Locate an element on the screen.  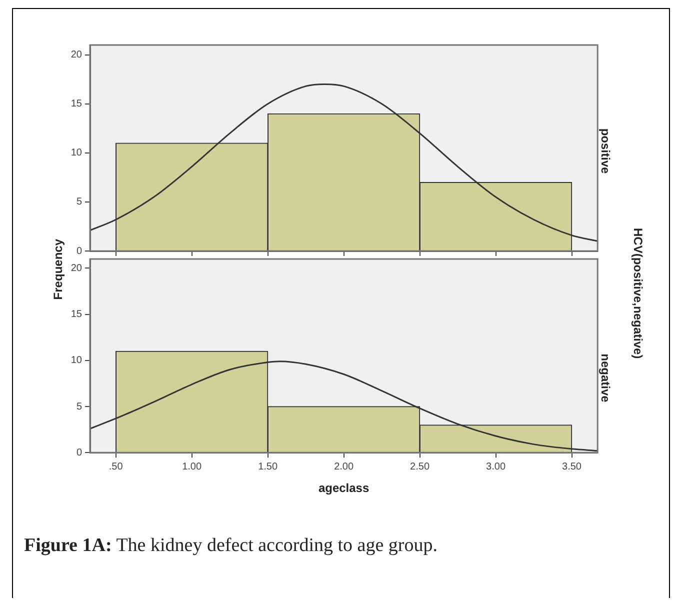
x-tick-label: 2.00 is located at coordinates (344, 466).